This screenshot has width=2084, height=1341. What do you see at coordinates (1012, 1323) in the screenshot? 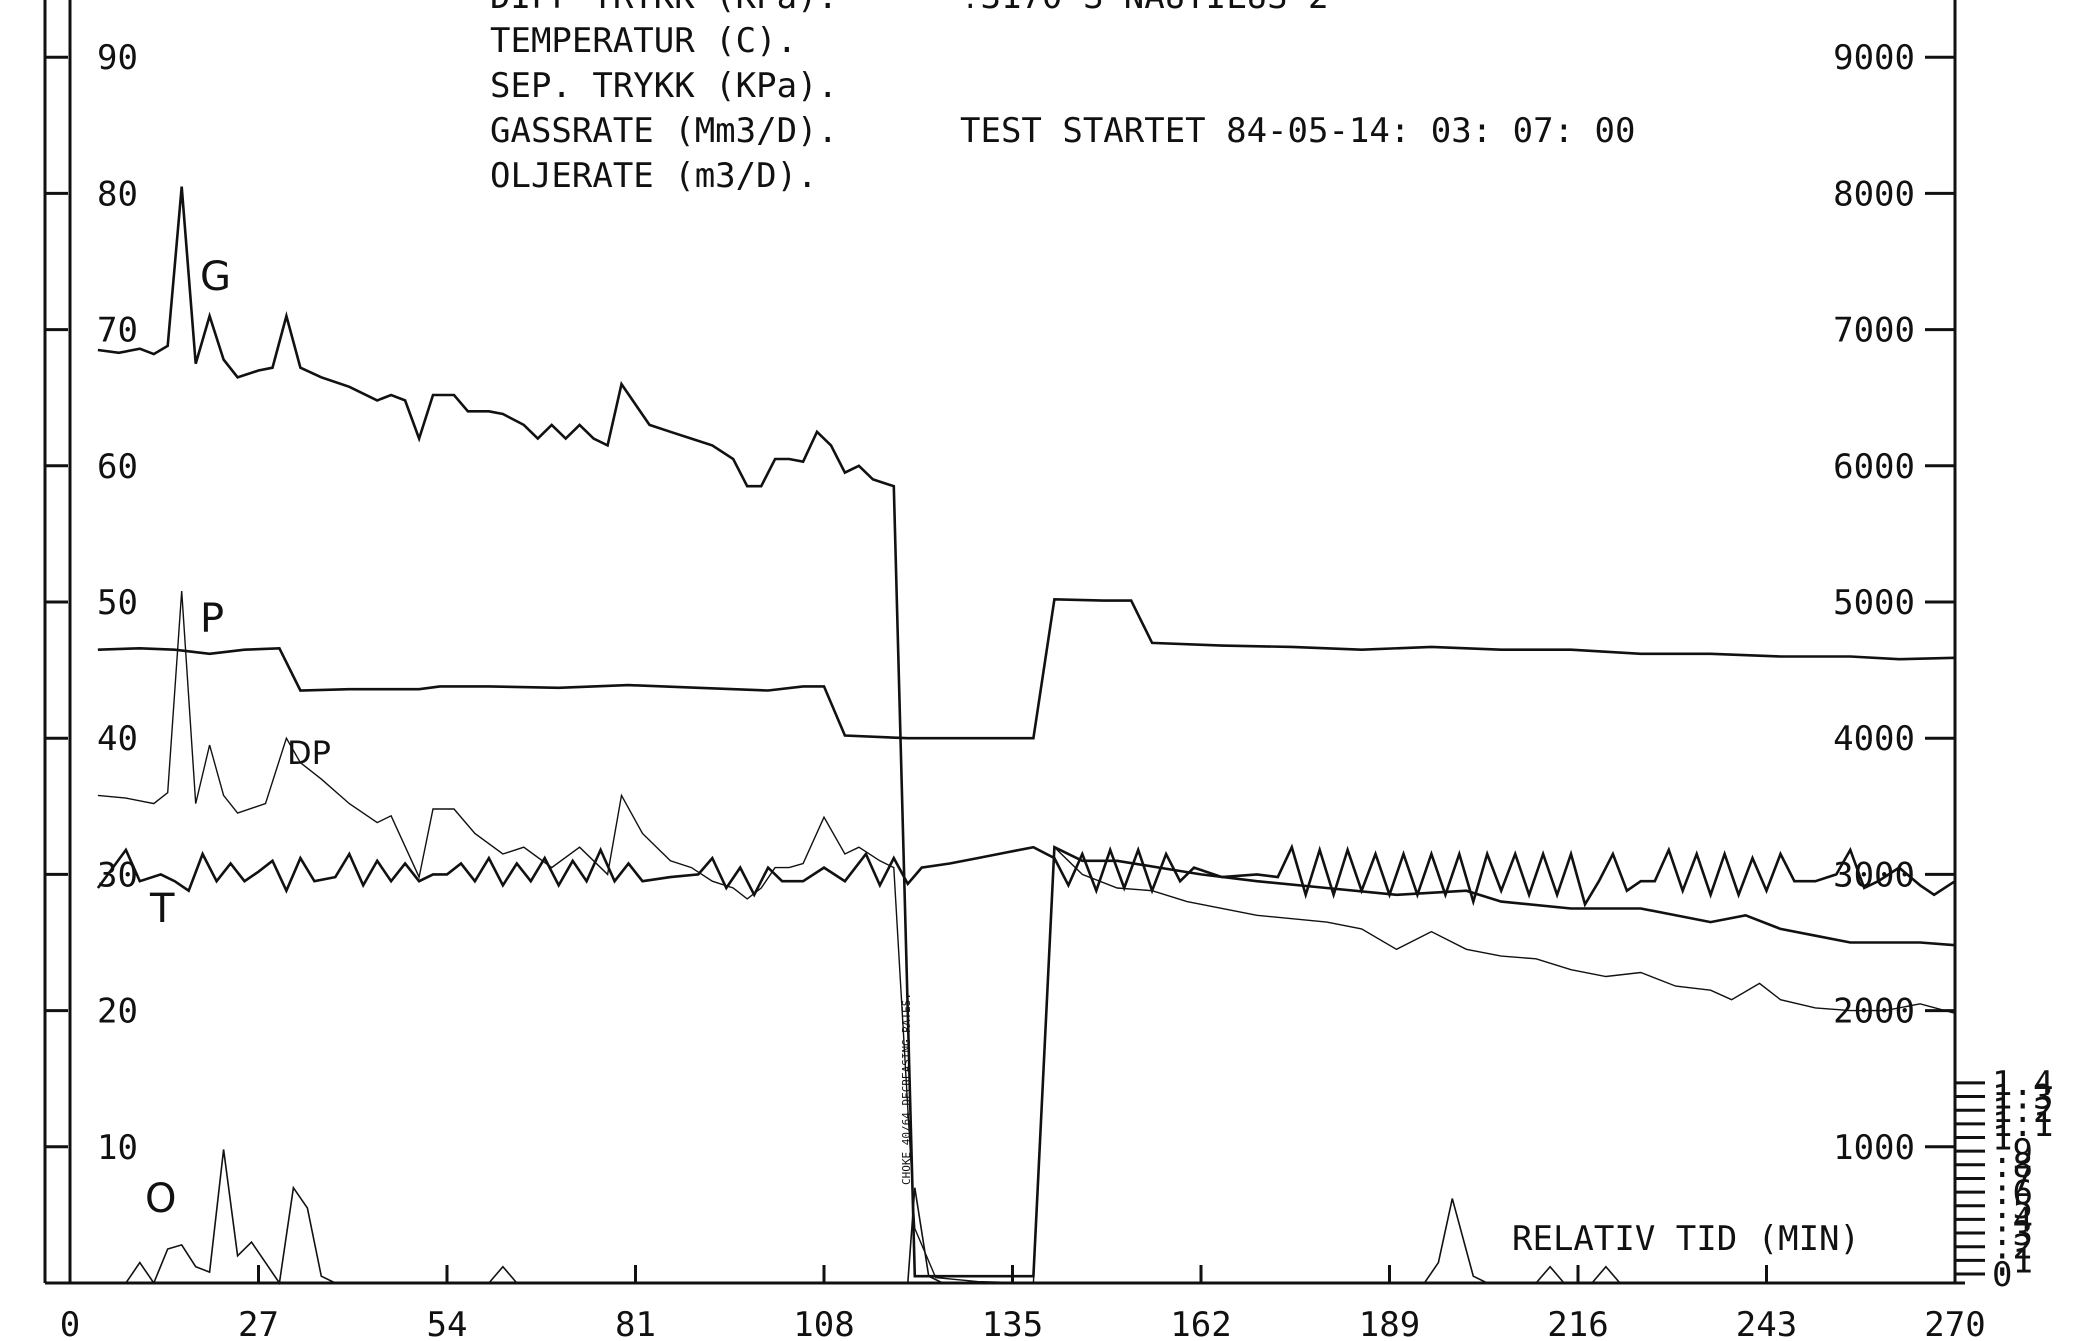
I see `x-tick-label: 135` at bounding box center [1012, 1323].